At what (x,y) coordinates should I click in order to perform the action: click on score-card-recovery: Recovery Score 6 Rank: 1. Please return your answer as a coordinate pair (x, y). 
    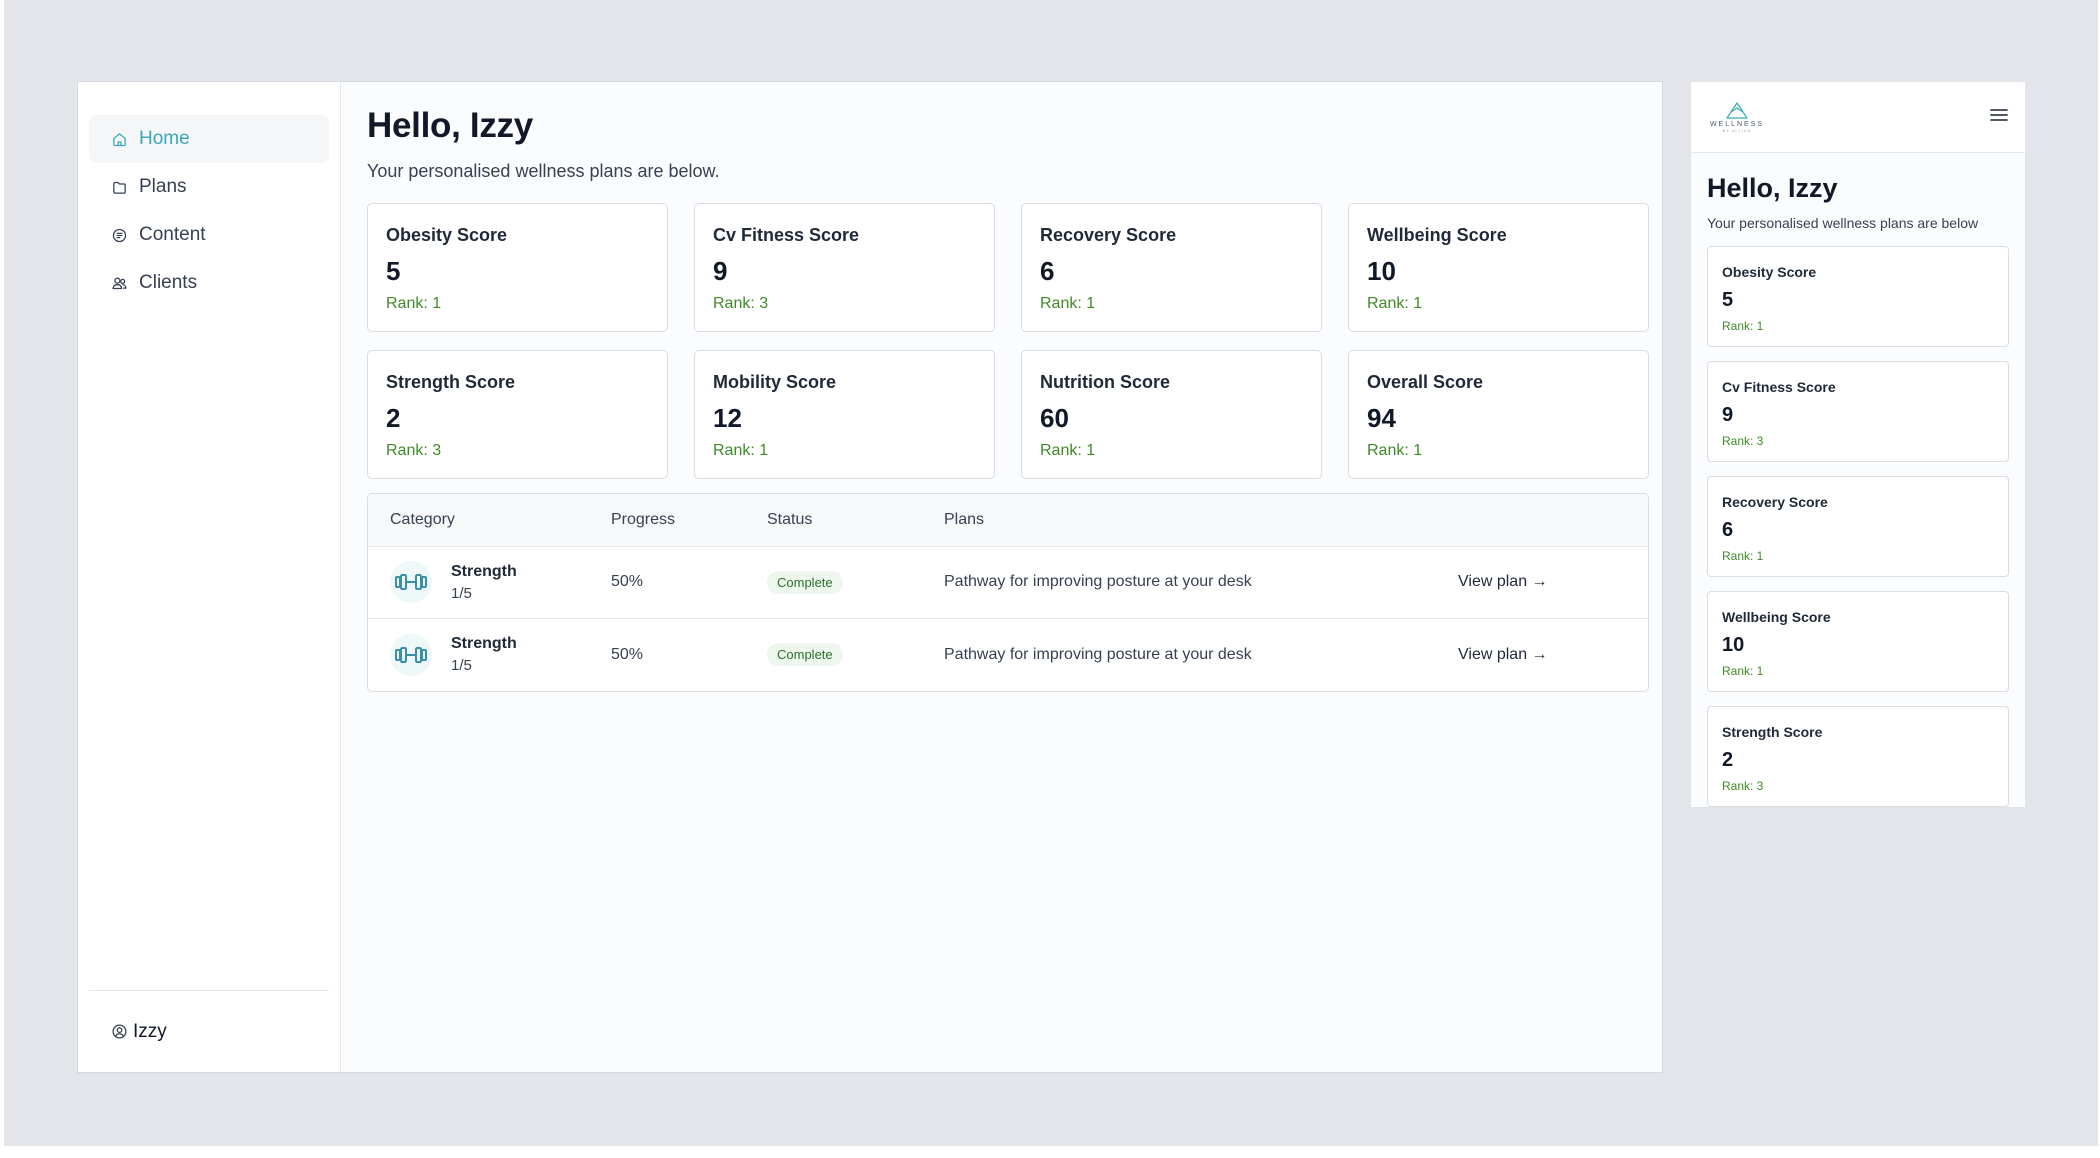
    Looking at the image, I should click on (1171, 267).